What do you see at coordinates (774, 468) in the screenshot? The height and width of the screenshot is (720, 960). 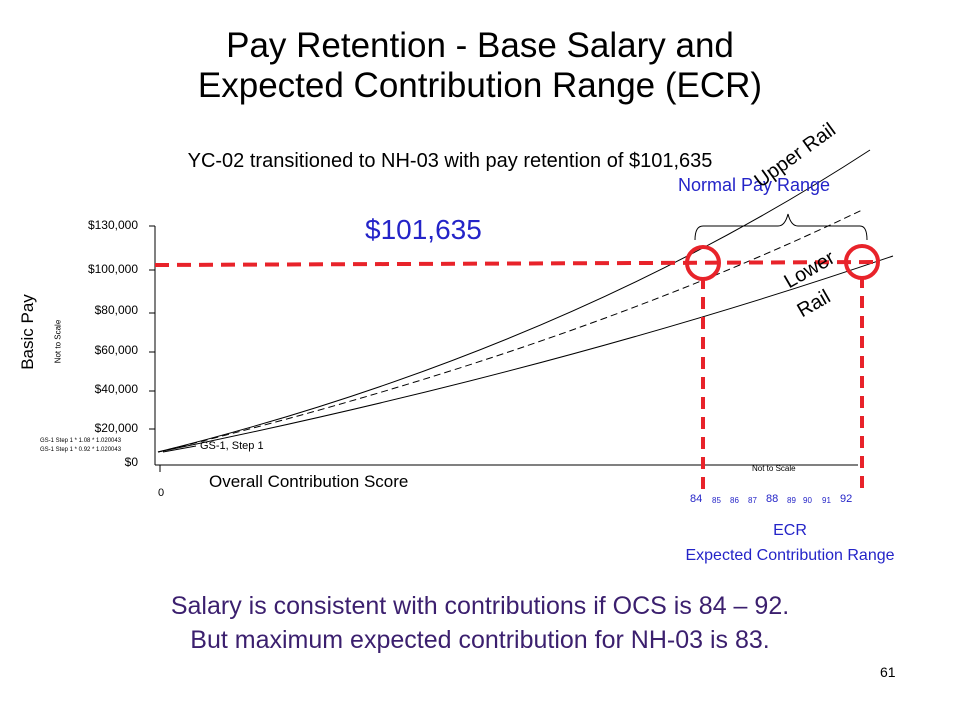 I see `x-axis-note: Not to Scale` at bounding box center [774, 468].